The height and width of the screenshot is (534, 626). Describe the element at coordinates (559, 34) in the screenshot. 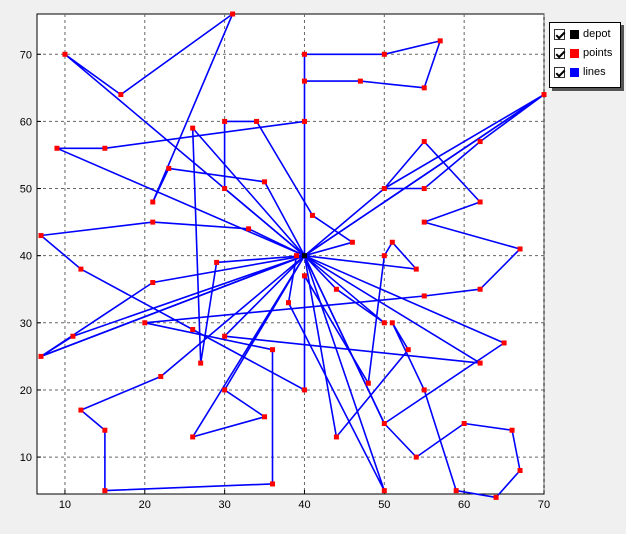

I see `checkbox-depot` at that location.